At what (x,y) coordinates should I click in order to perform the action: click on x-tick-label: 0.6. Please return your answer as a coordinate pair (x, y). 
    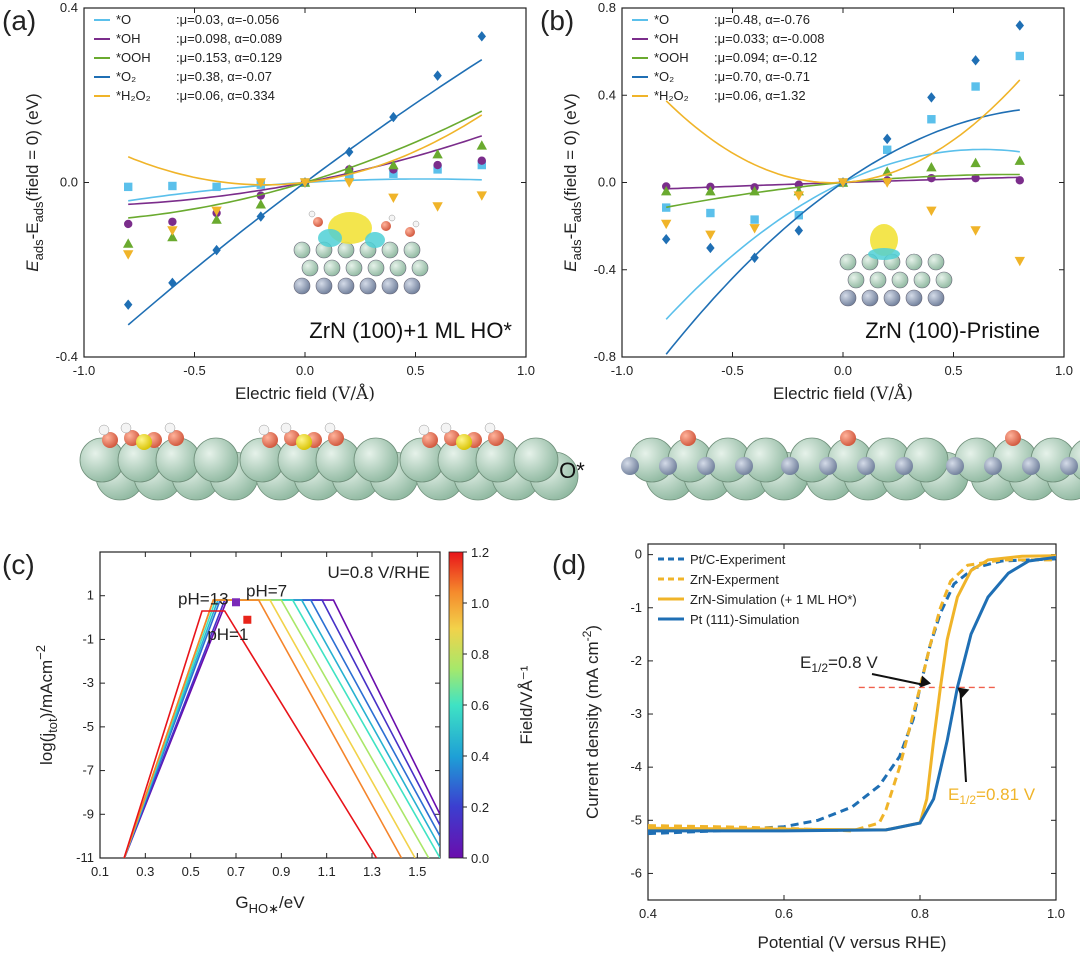
    Looking at the image, I should click on (784, 913).